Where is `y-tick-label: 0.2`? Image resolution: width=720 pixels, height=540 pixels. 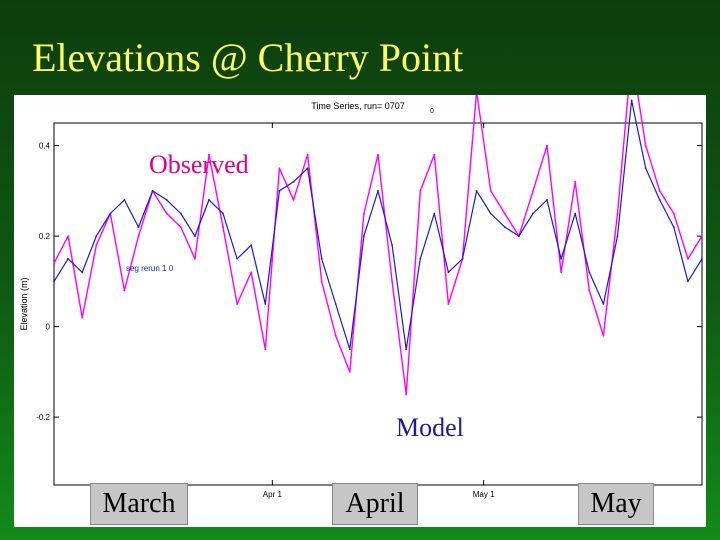
y-tick-label: 0.2 is located at coordinates (45, 236).